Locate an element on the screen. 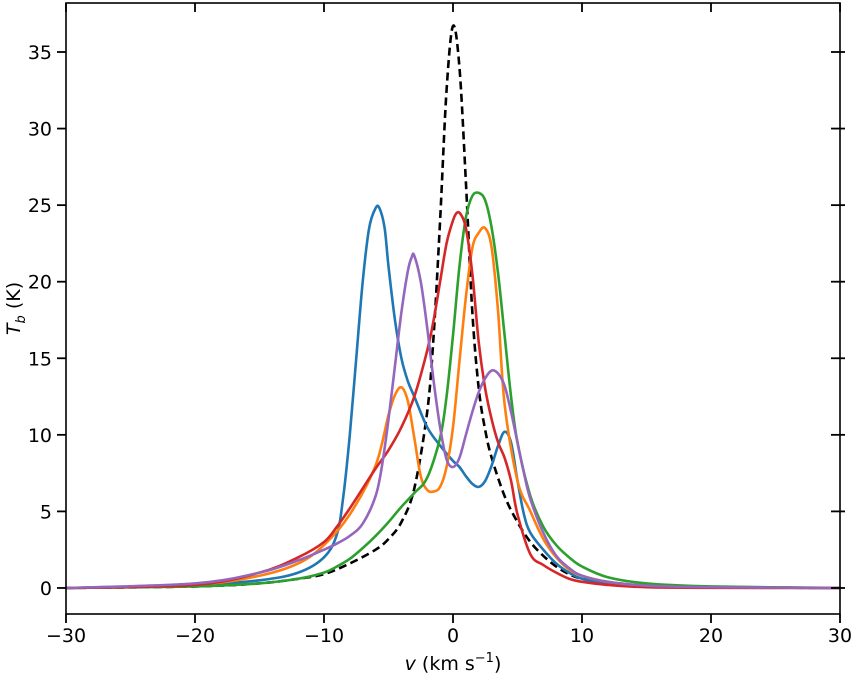 The width and height of the screenshot is (856, 680). y-tick-label: 10 is located at coordinates (40, 436).